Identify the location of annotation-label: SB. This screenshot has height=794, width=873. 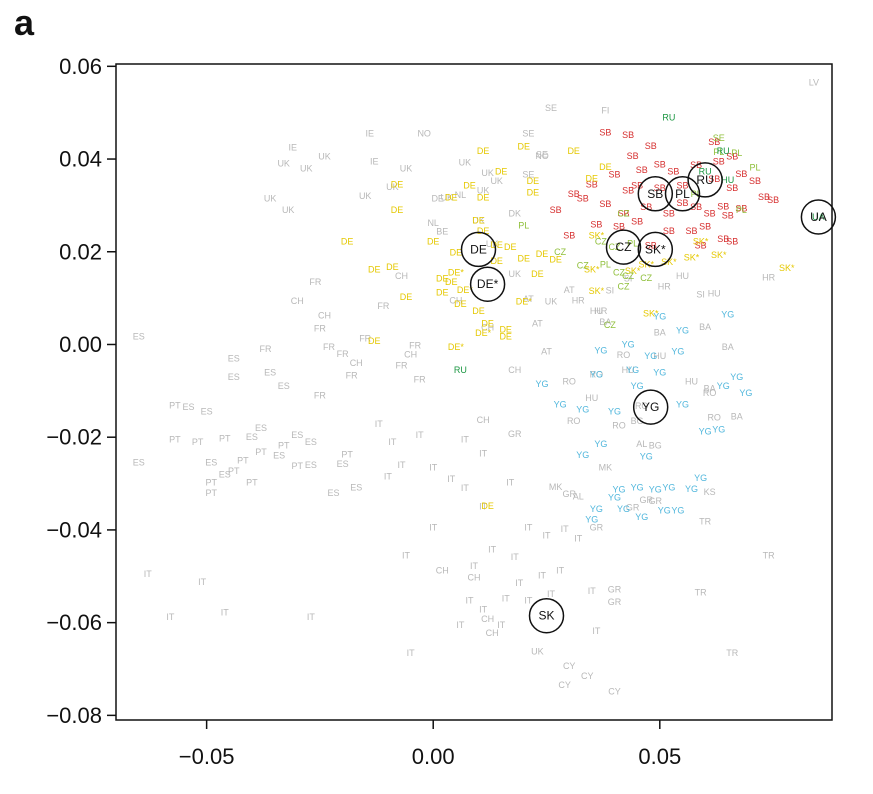
(655, 194).